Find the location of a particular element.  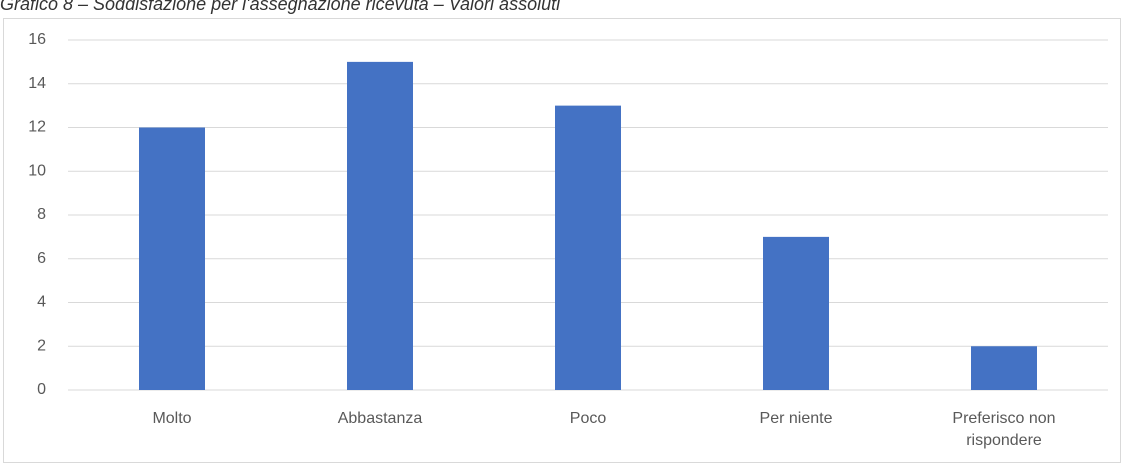

y-tick-label: 4 is located at coordinates (41, 302).